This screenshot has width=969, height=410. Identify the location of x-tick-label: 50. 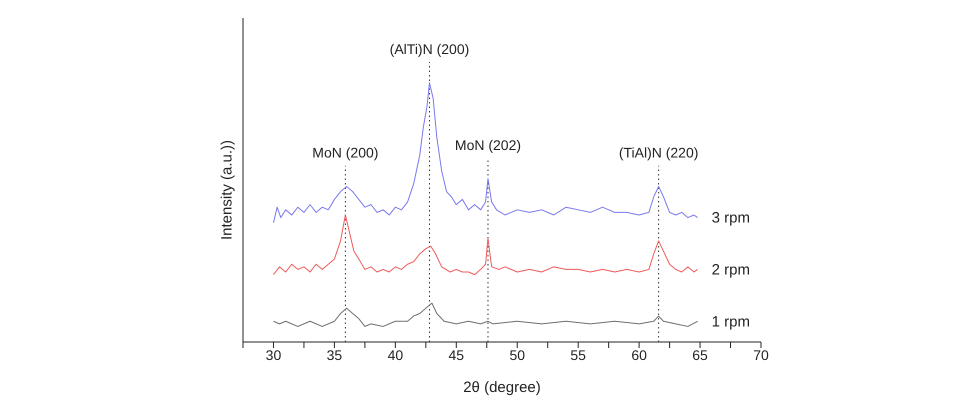
(517, 354).